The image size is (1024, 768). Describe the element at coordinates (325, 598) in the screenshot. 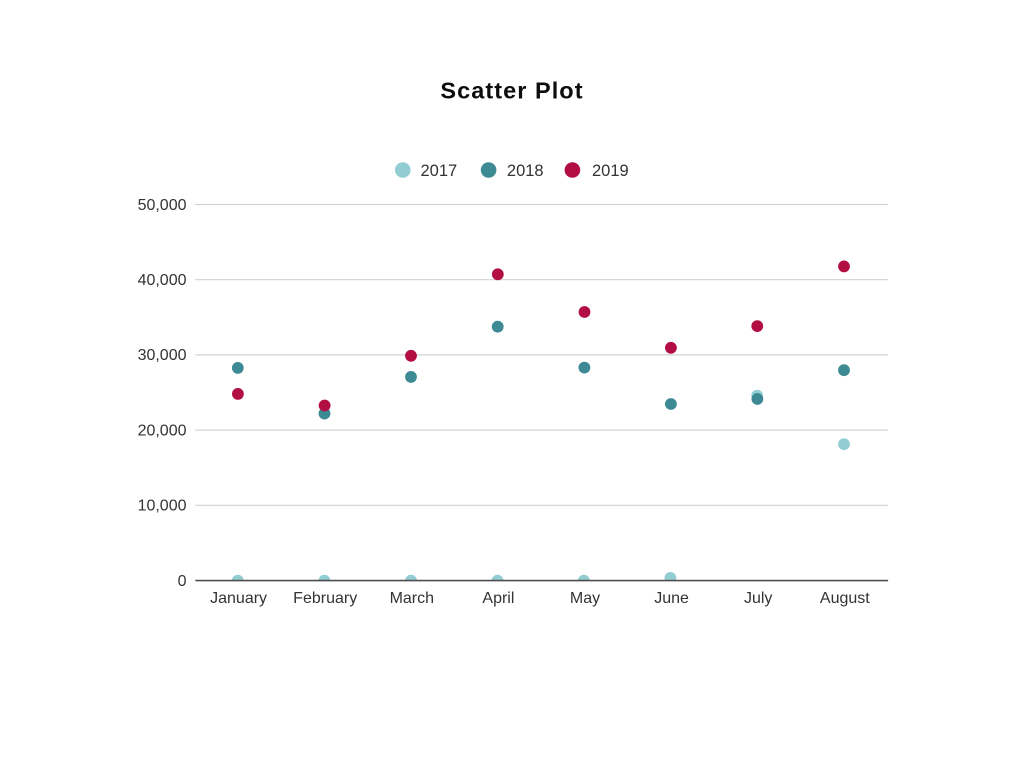

I see `svg-text: February` at that location.